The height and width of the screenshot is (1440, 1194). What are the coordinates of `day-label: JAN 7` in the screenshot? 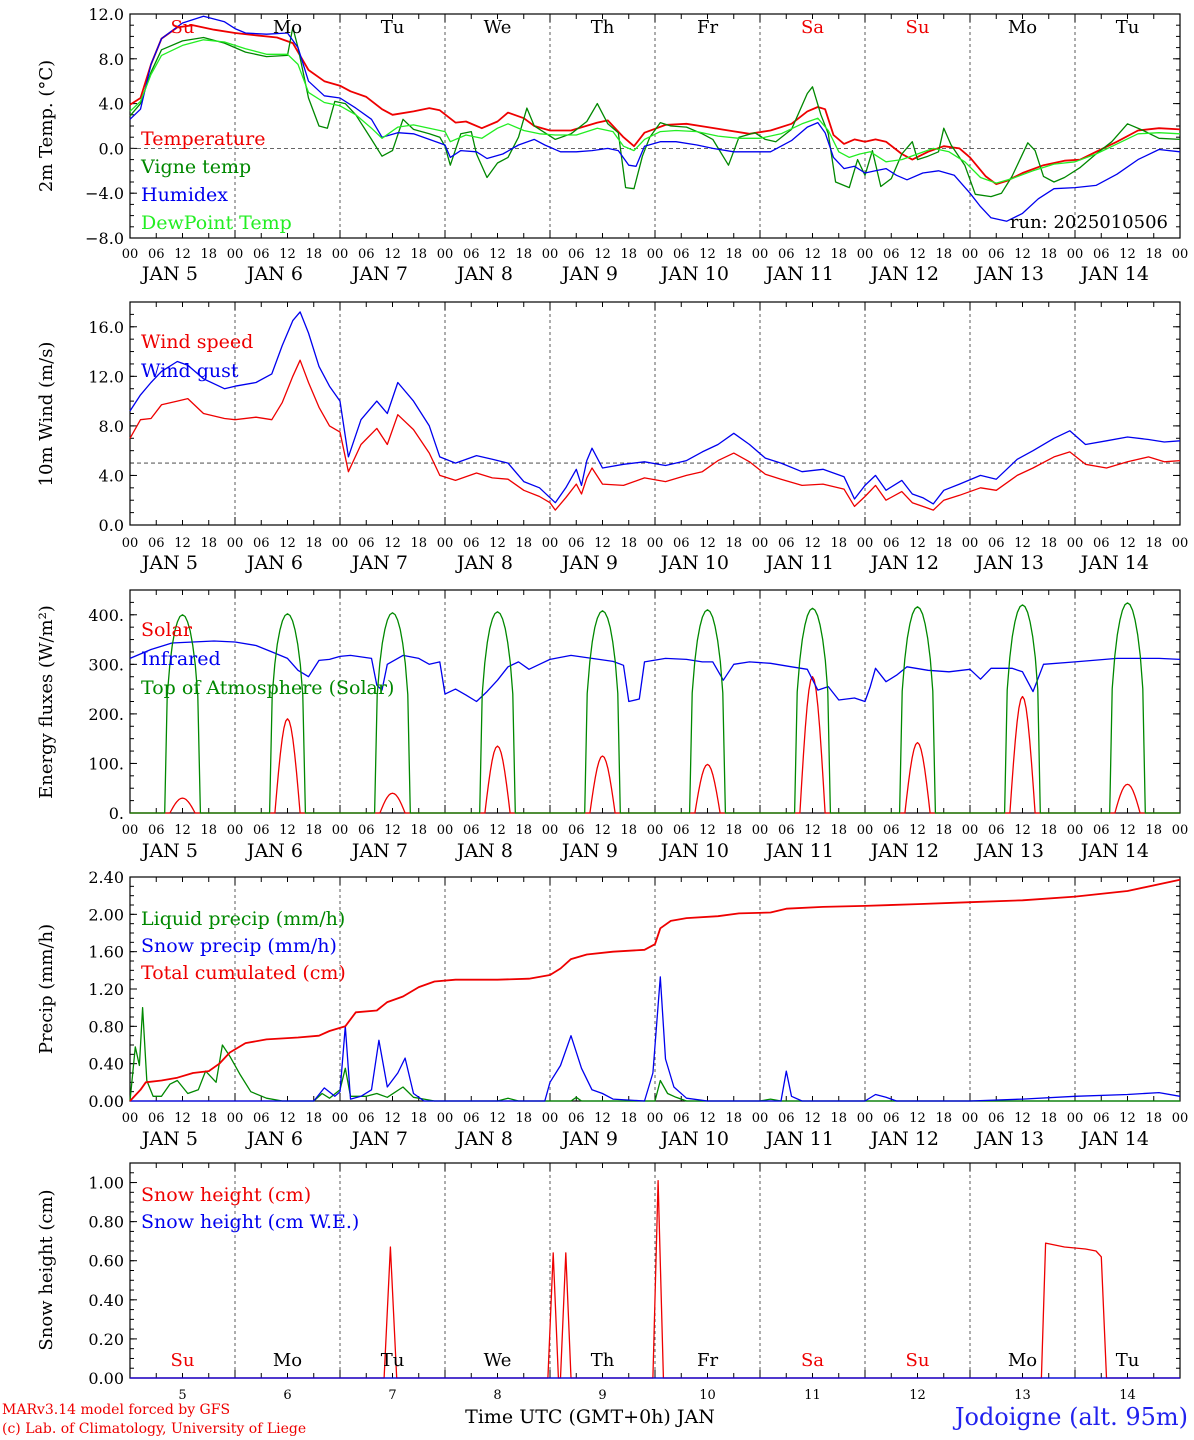 It's located at (379, 1139).